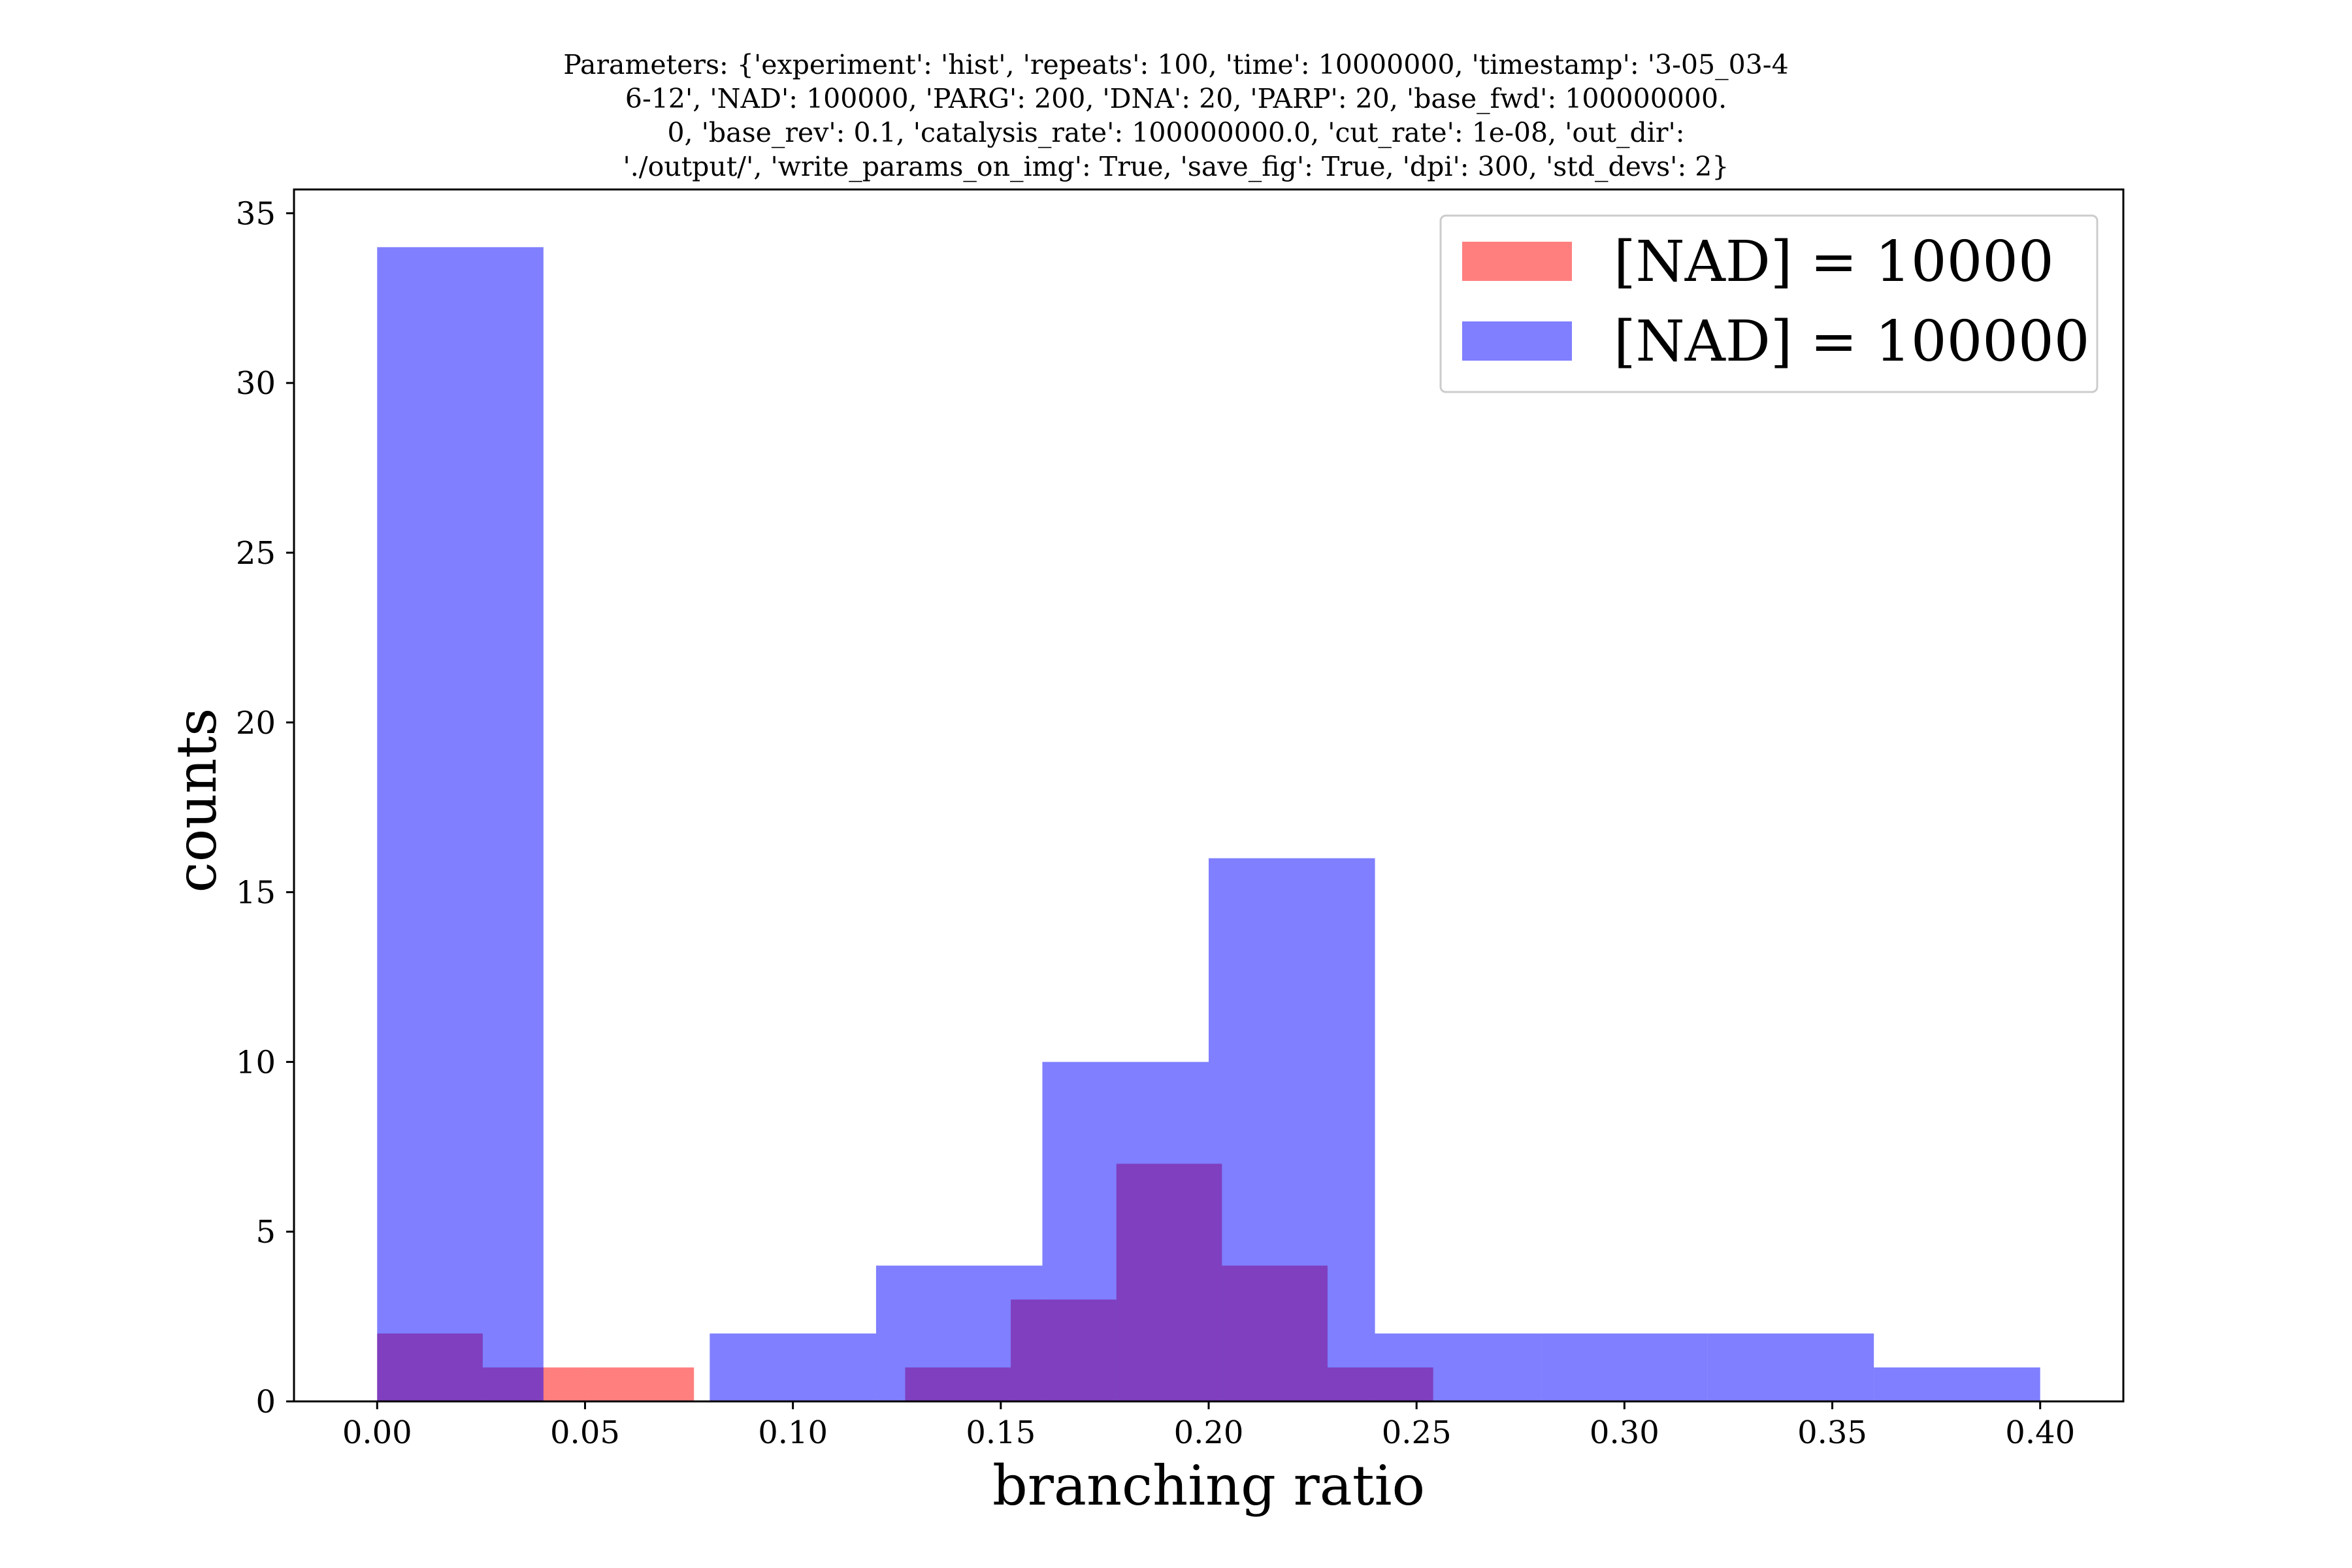  Describe the element at coordinates (265, 807) in the screenshot. I see `y-axis-ticks: 0 5 10 15 20 25 30 35` at that location.